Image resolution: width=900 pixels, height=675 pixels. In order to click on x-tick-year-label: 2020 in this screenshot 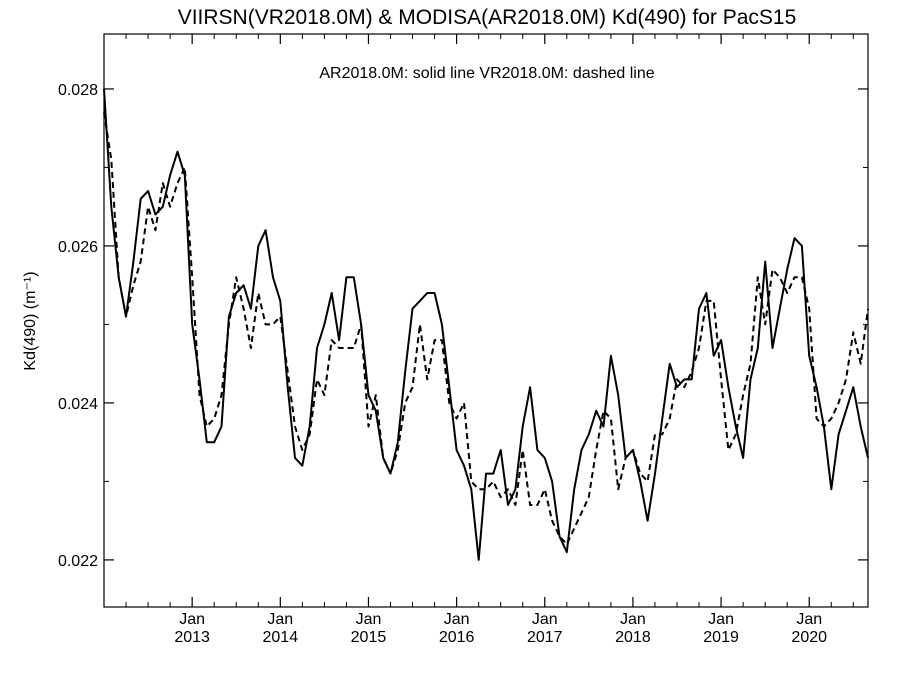, I will do `click(809, 637)`.